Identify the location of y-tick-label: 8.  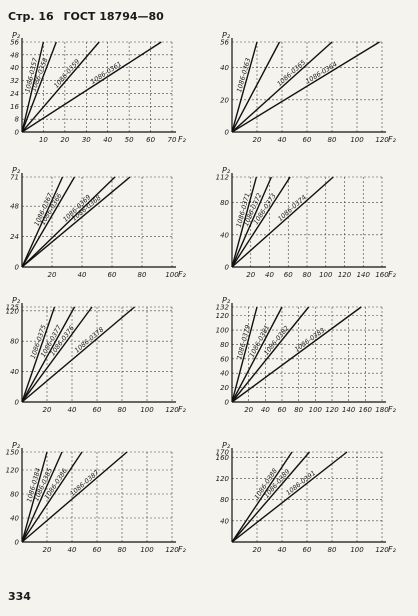
(17, 120).